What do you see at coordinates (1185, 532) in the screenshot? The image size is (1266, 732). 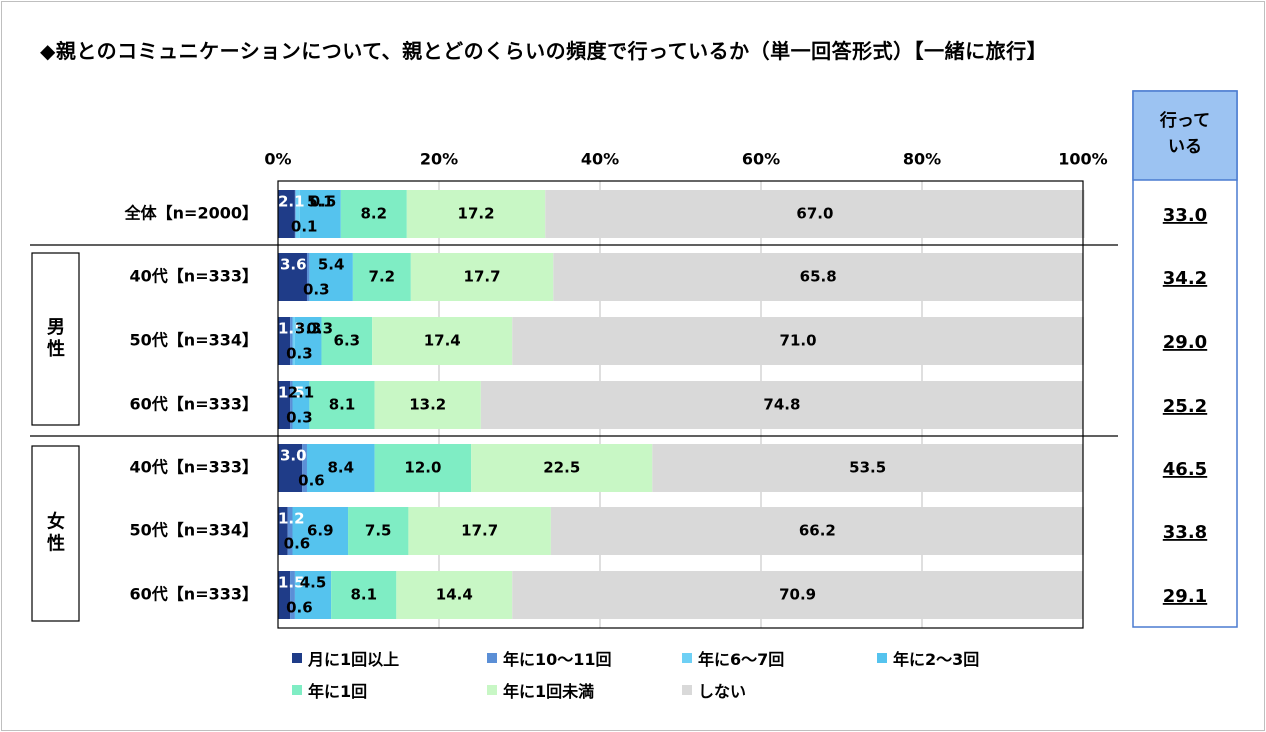 I see `side-column-value: 33.8` at bounding box center [1185, 532].